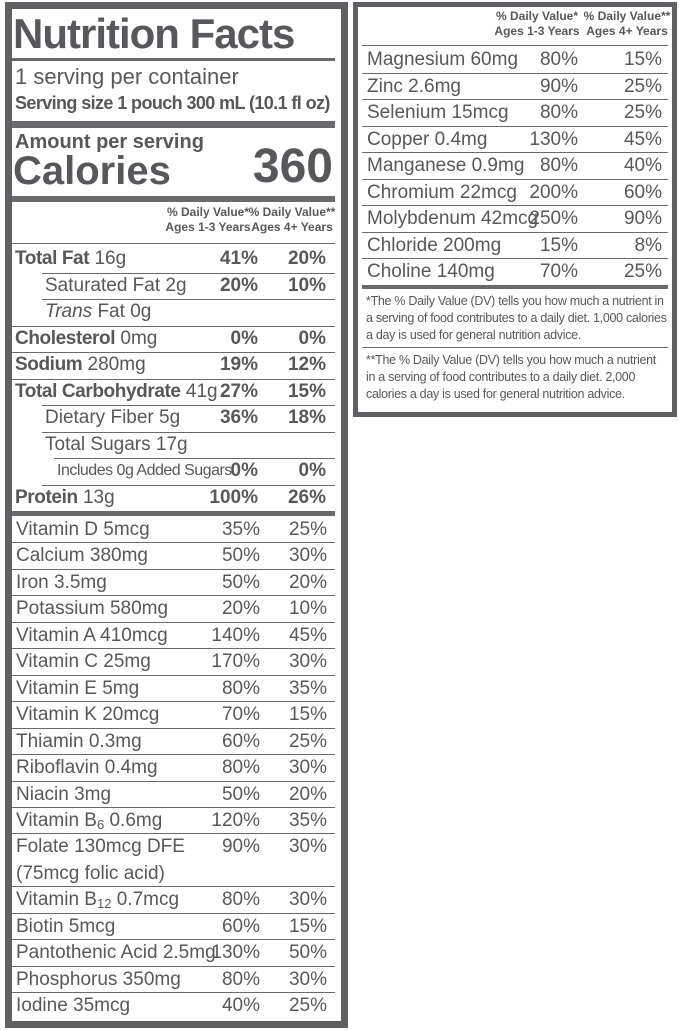  I want to click on dv-ages-4-plus: 0%, so click(312, 338).